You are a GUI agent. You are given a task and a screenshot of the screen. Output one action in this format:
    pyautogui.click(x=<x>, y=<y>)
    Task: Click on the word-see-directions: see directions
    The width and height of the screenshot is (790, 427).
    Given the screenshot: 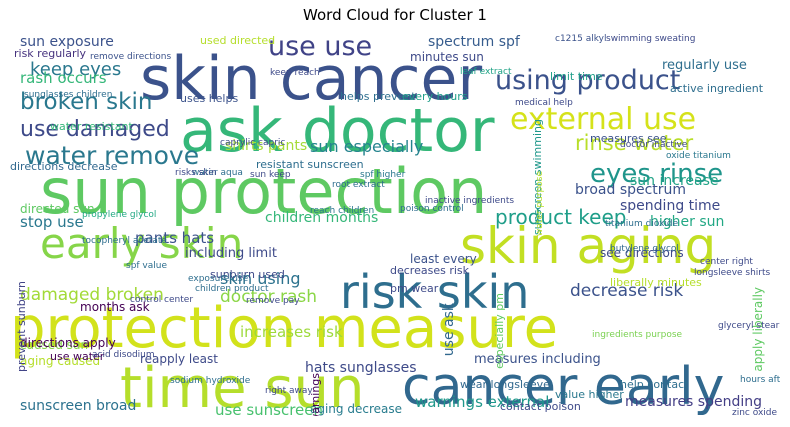 What is the action you would take?
    pyautogui.click(x=642, y=253)
    